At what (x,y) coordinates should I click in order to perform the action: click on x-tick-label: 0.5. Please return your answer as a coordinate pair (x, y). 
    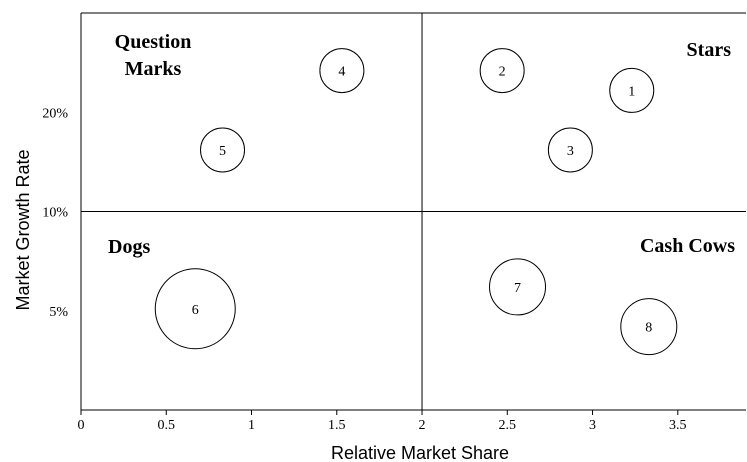
    Looking at the image, I should click on (167, 425).